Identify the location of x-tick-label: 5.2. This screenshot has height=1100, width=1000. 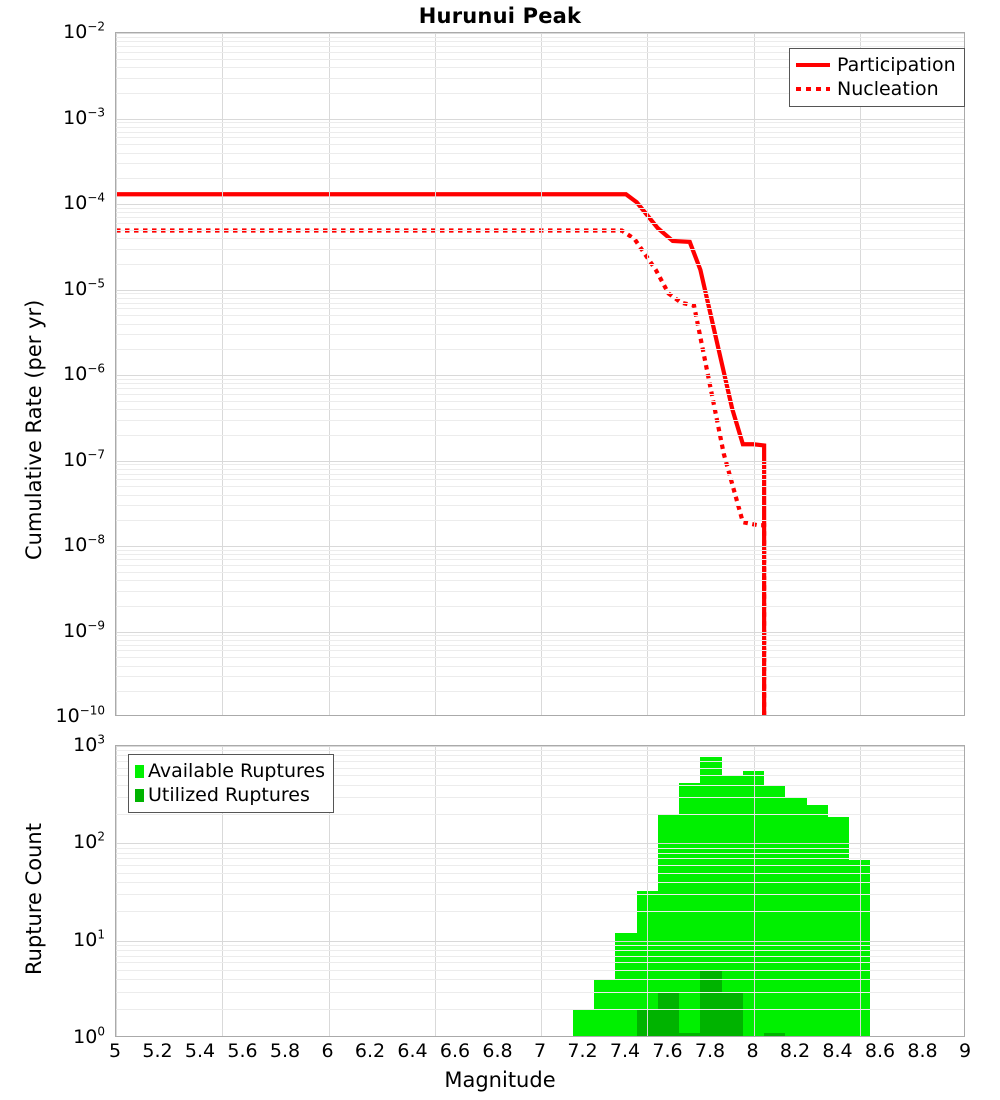
(157, 1051).